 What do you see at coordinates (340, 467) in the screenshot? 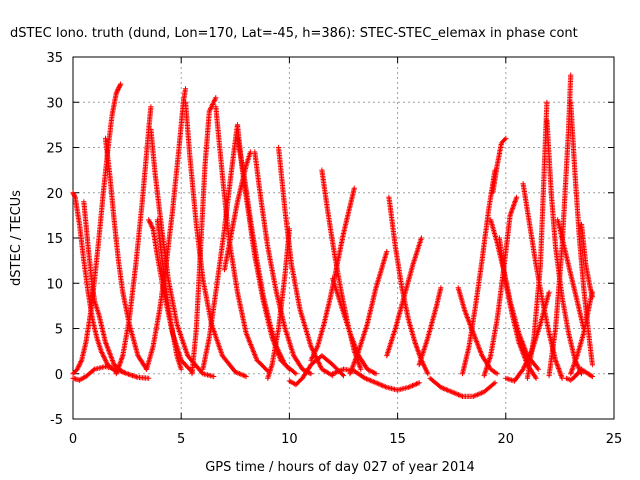
I see `x-axis-label: GPS time / hours of day 027 of year 2014` at bounding box center [340, 467].